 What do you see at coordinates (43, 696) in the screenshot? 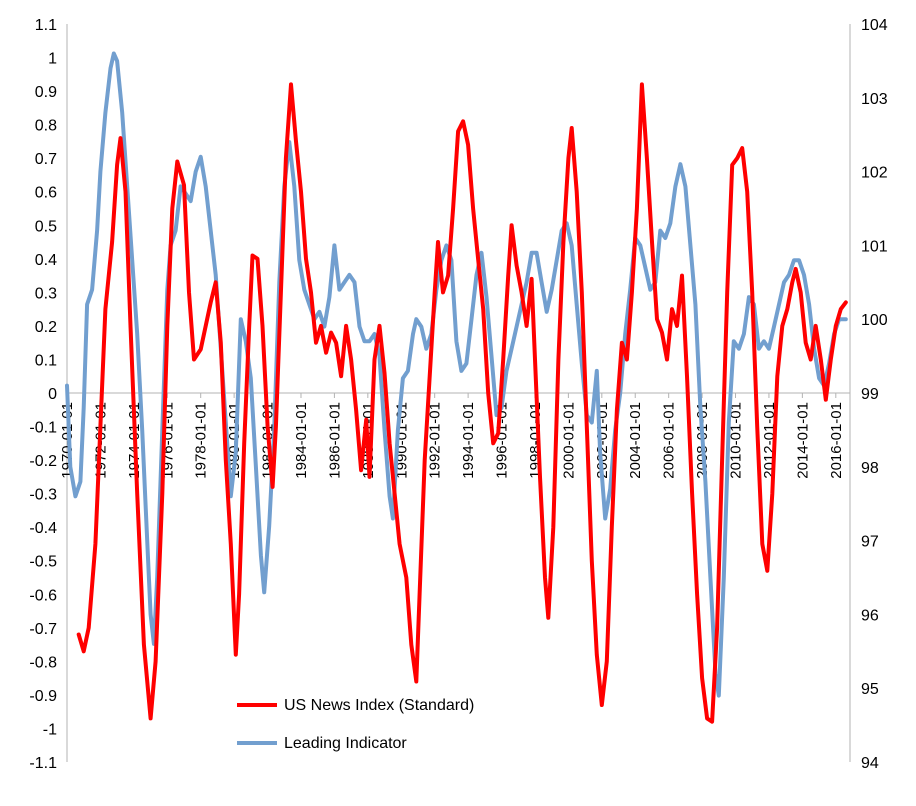
I see `left-y-tick-label: -0.9` at bounding box center [43, 696].